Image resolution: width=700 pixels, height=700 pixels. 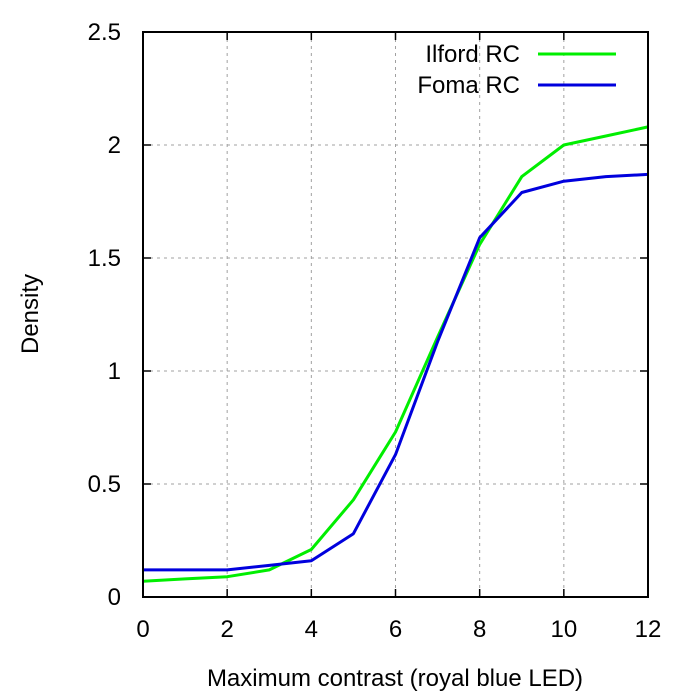 I want to click on legend-label-ilford-rc: Ilford RC, so click(x=472, y=54).